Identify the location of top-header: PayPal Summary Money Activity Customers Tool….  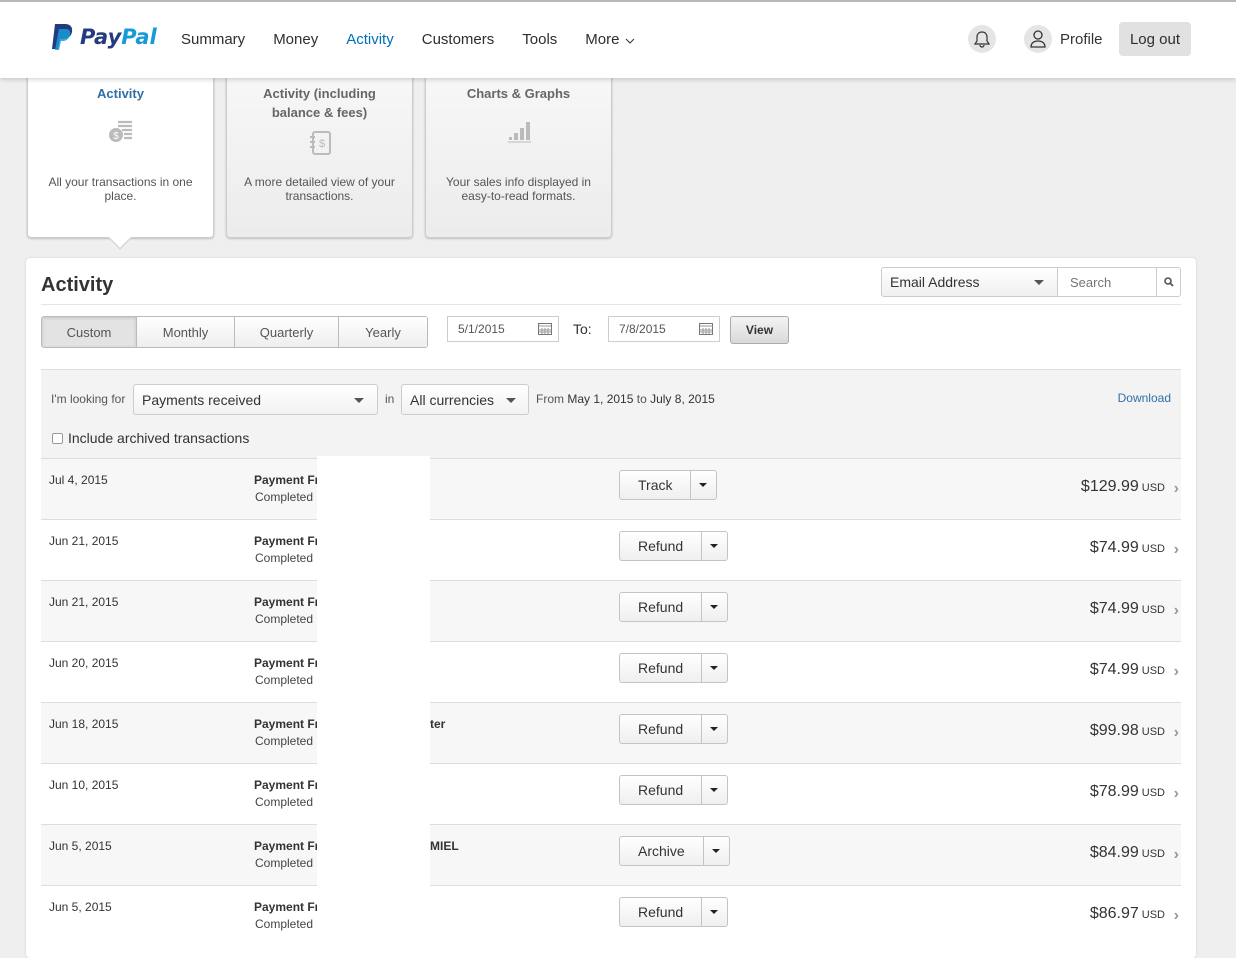
(618, 40).